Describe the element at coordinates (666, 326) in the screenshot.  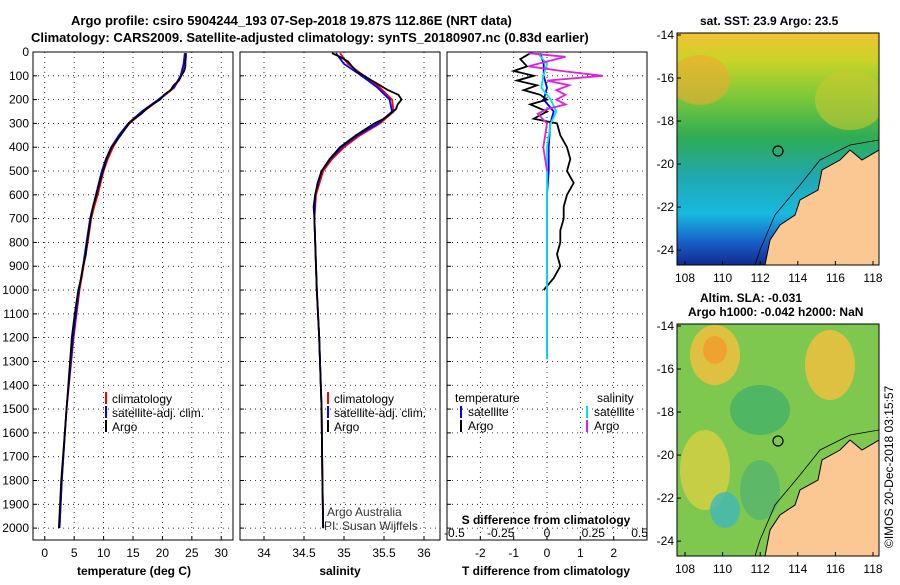
I see `lat-tick-label: -14` at that location.